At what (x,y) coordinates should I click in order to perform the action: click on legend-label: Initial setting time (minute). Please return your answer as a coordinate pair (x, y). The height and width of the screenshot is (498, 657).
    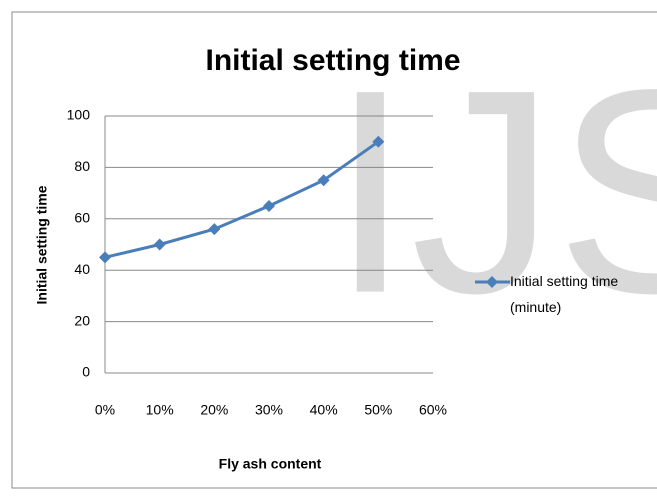
    Looking at the image, I should click on (564, 294).